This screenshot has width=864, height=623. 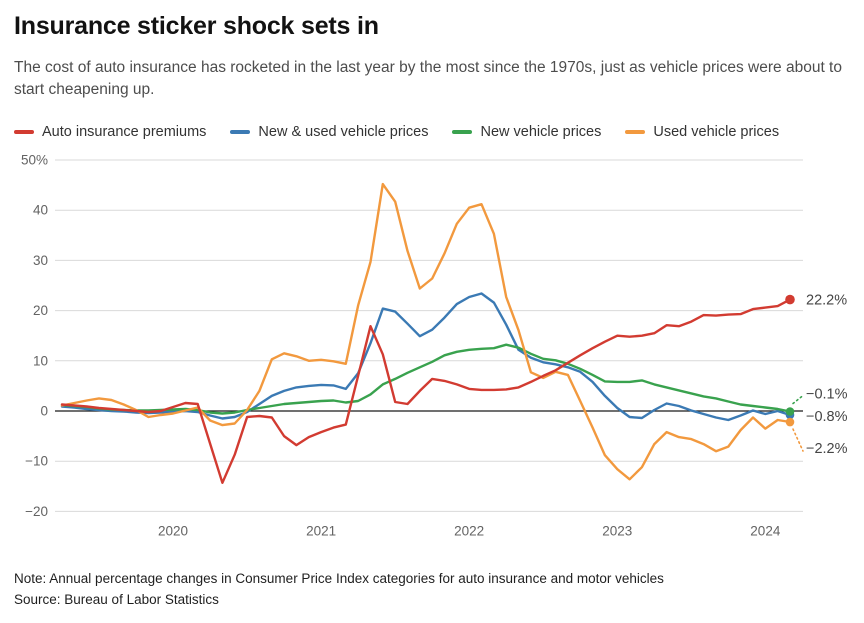 What do you see at coordinates (617, 530) in the screenshot?
I see `x-tick-label: 2023` at bounding box center [617, 530].